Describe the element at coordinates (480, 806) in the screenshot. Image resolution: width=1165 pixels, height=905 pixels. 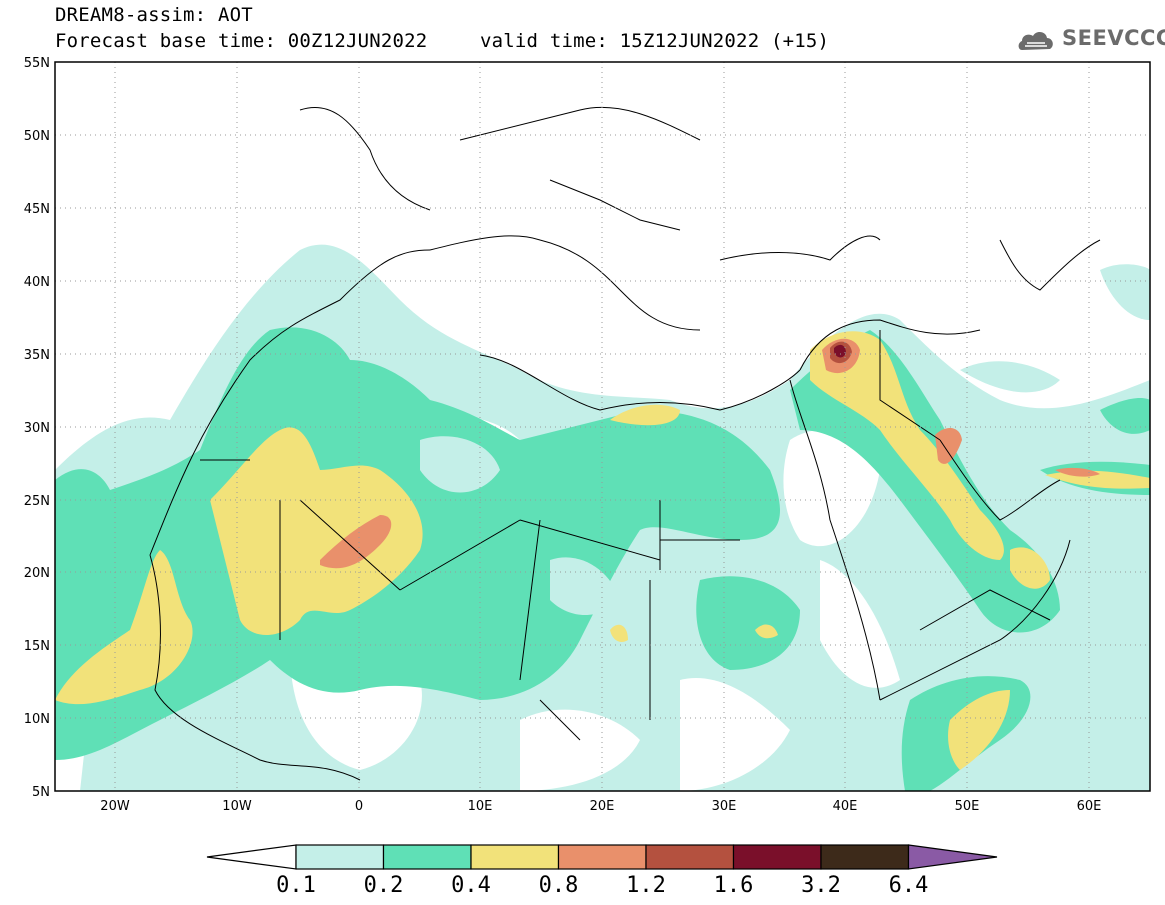
I see `lon-label: 10E` at that location.